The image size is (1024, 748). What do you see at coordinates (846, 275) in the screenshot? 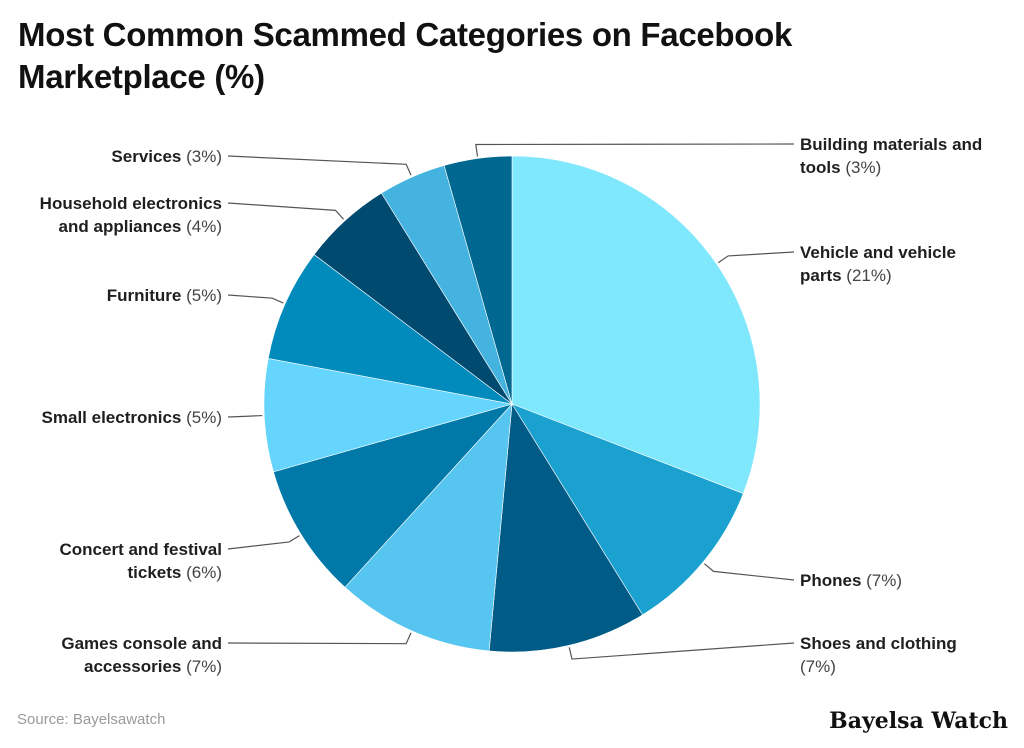
I see `slice-label: parts (21%)` at bounding box center [846, 275].